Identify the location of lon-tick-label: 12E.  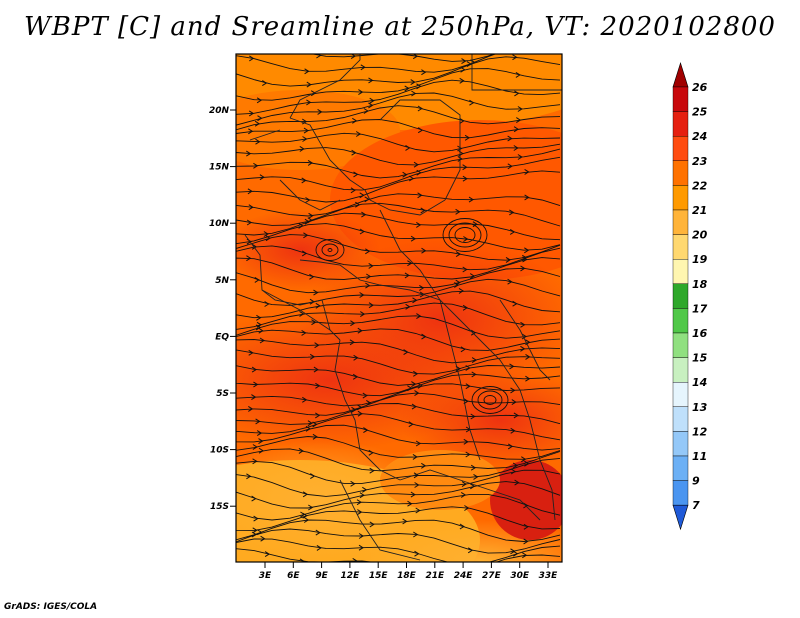
(351, 576).